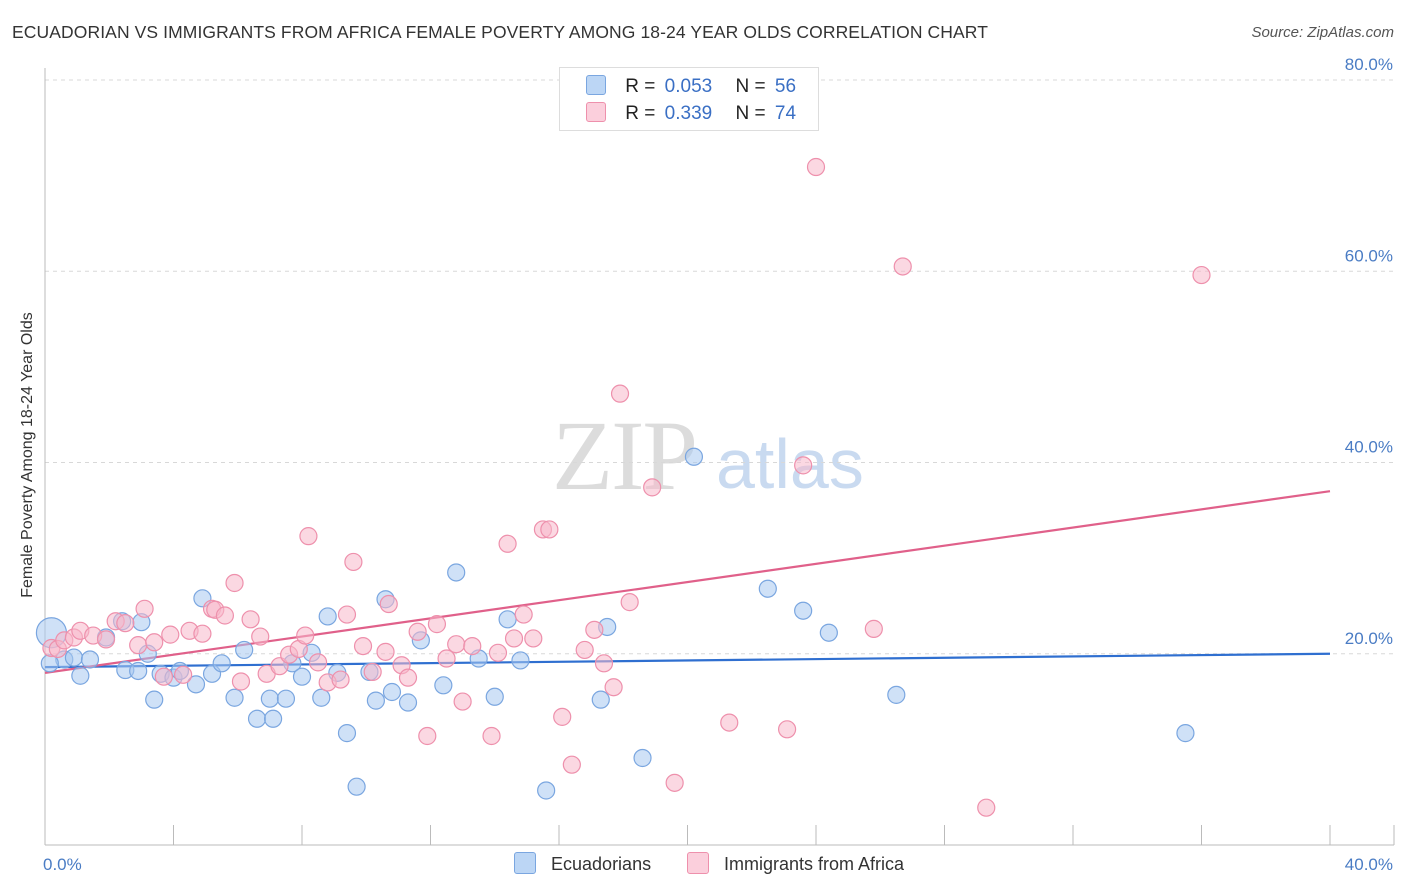 Image resolution: width=1406 pixels, height=892 pixels. What do you see at coordinates (698, 863) in the screenshot?
I see `bottom-legend-swatch-africa` at bounding box center [698, 863].